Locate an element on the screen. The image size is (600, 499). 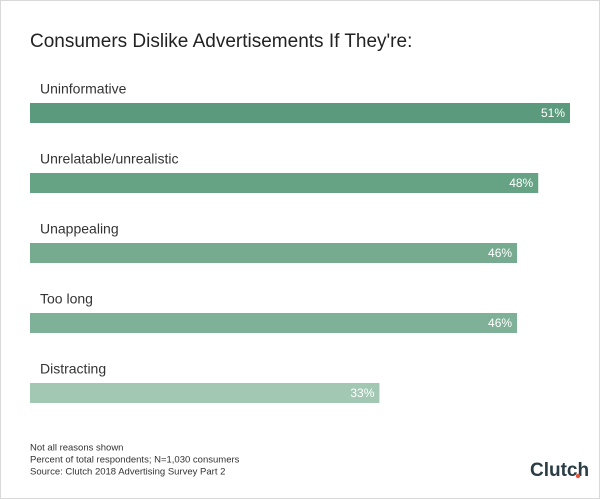
category-label: Unappealing is located at coordinates (79, 229).